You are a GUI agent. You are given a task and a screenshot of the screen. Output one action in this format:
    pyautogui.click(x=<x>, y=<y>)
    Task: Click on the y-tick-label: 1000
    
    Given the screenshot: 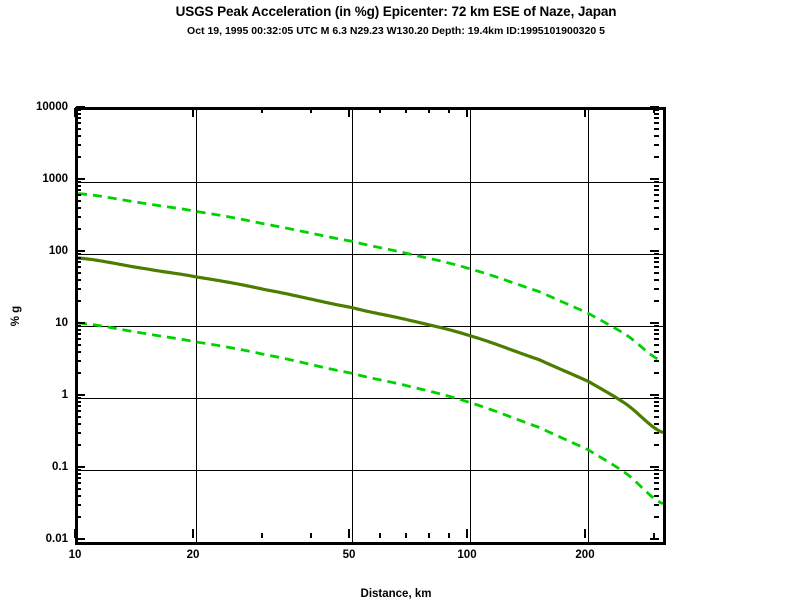 What is the action you would take?
    pyautogui.click(x=55, y=179)
    